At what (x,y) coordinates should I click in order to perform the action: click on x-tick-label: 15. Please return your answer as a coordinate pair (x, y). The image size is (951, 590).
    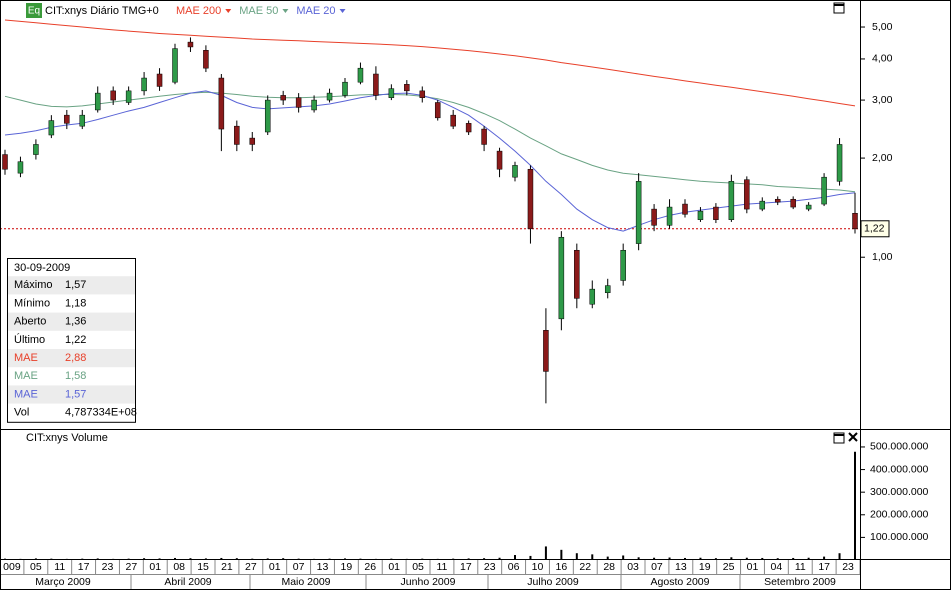
    Looking at the image, I should click on (203, 567).